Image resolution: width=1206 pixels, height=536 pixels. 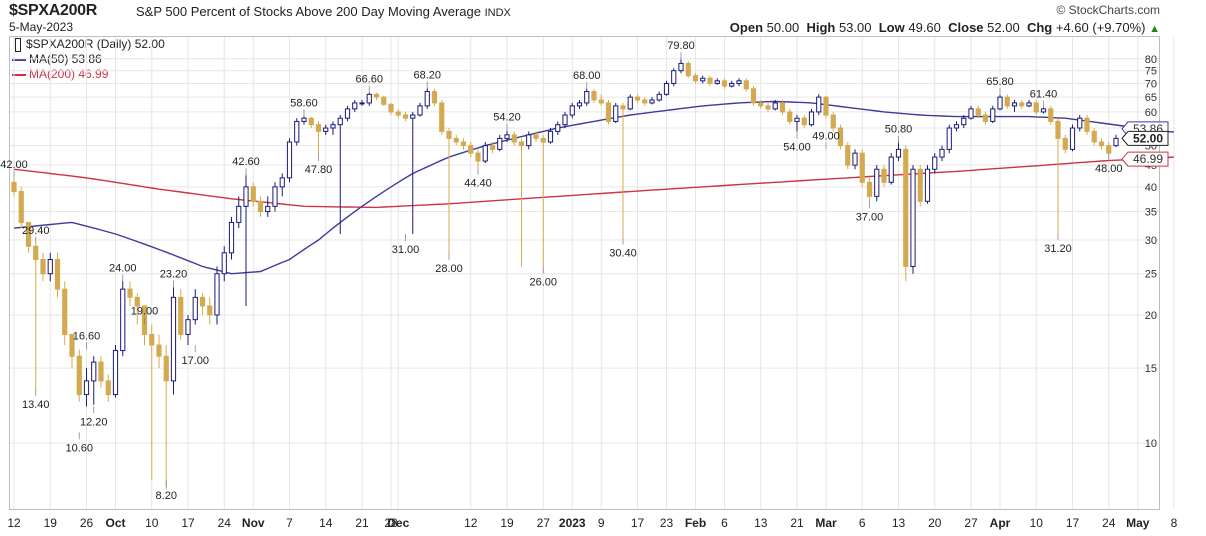 What do you see at coordinates (152, 523) in the screenshot?
I see `x-tick-label: 10` at bounding box center [152, 523].